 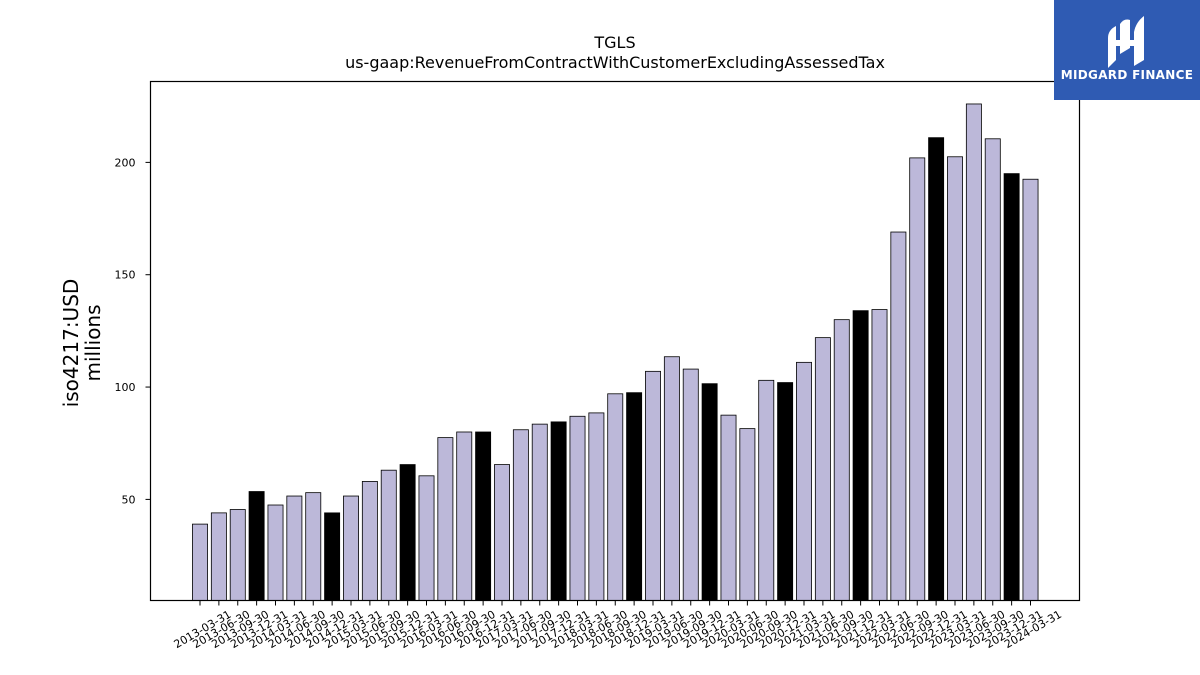 I want to click on y-axis-label: iso4217:USD, so click(x=71, y=343).